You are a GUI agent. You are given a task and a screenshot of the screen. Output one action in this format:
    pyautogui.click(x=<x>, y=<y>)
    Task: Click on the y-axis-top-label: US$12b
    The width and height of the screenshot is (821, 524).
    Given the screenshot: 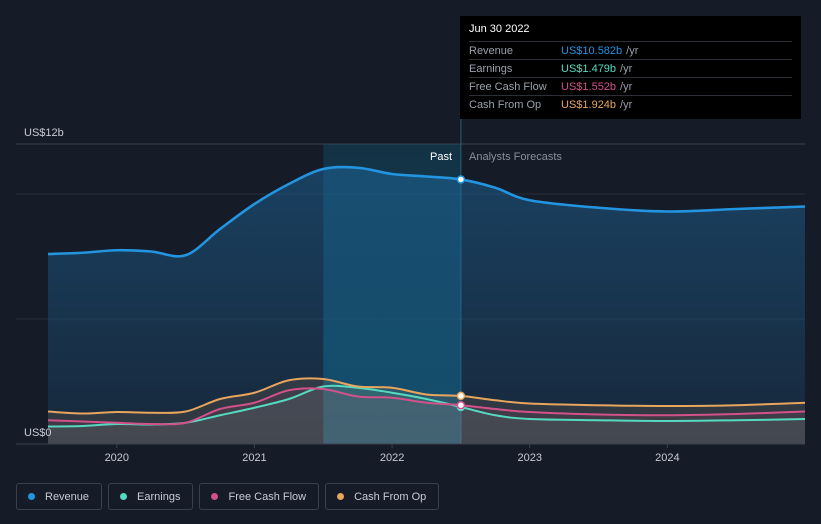 What is the action you would take?
    pyautogui.click(x=44, y=133)
    